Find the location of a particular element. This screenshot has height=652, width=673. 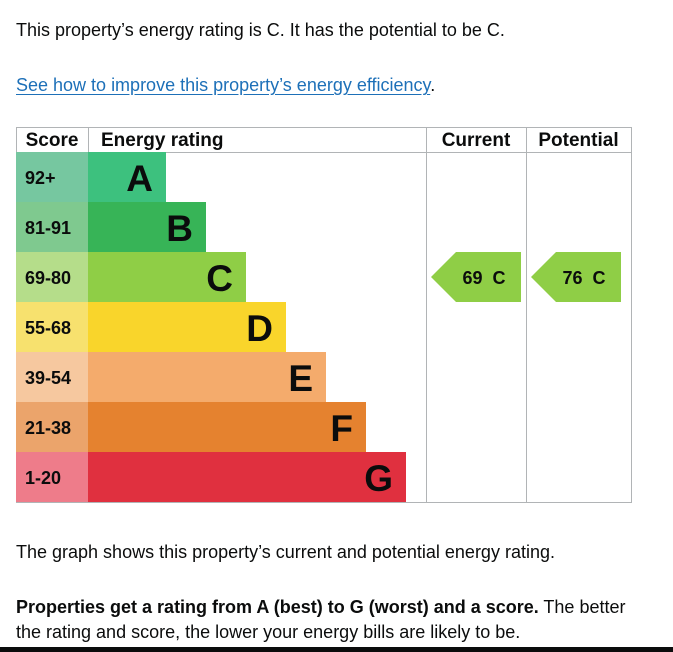

rating-letter-g: G is located at coordinates (378, 478).